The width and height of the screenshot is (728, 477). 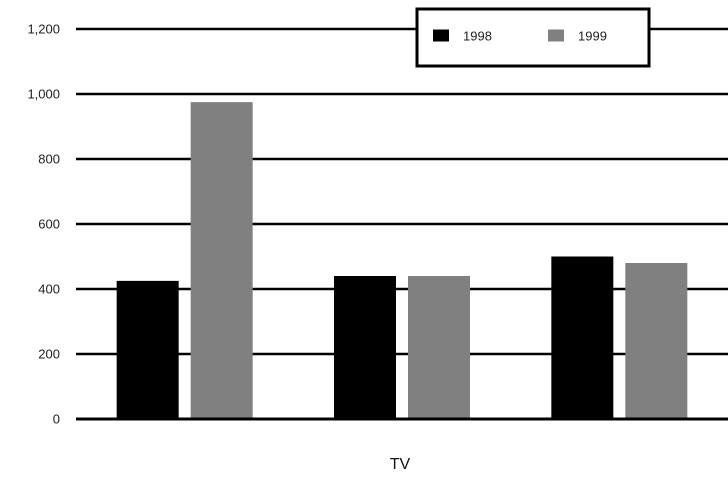 I want to click on legend-label-1999: 1999, so click(x=592, y=36).